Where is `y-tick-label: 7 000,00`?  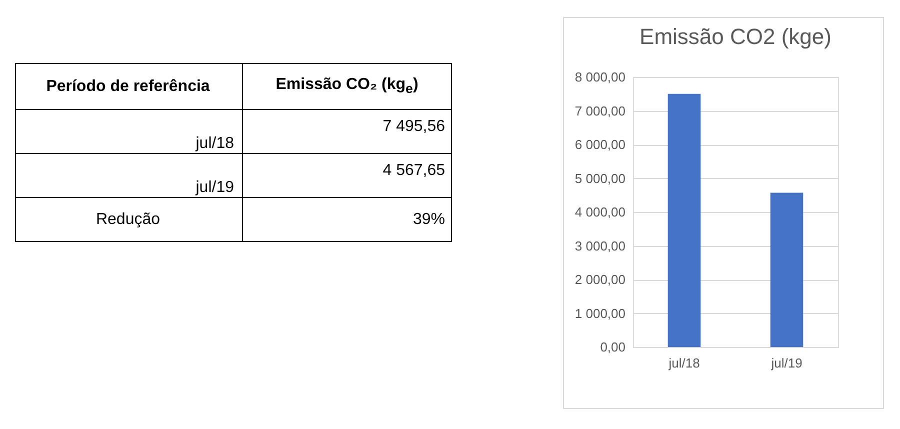 y-tick-label: 7 000,00 is located at coordinates (600, 110).